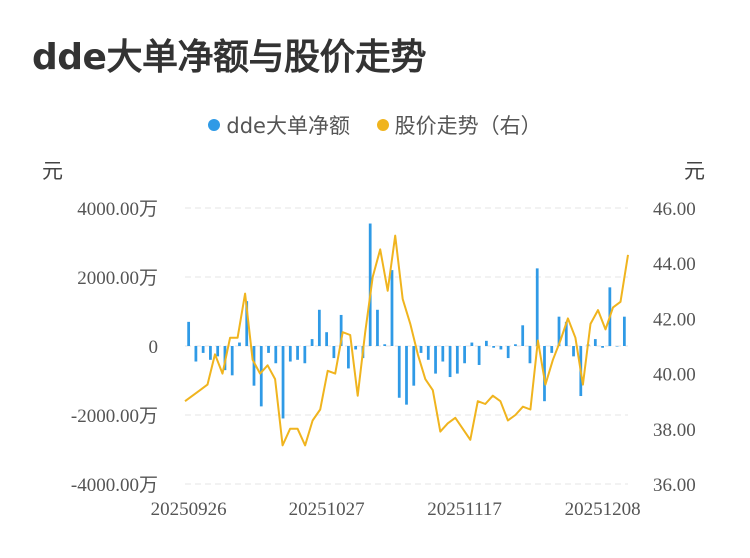 The height and width of the screenshot is (558, 750). I want to click on x-tick-label: 20251208, so click(603, 509).